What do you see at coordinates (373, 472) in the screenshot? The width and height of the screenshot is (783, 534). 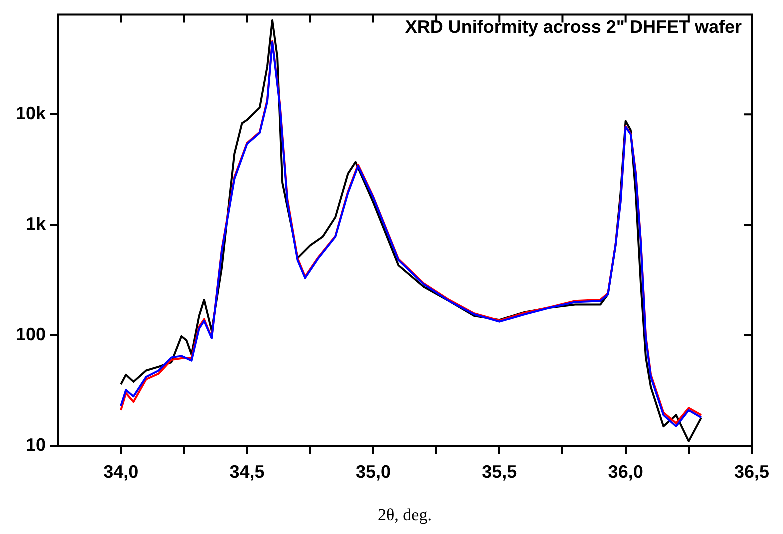 I see `x-tick-label: 35,0` at bounding box center [373, 472].